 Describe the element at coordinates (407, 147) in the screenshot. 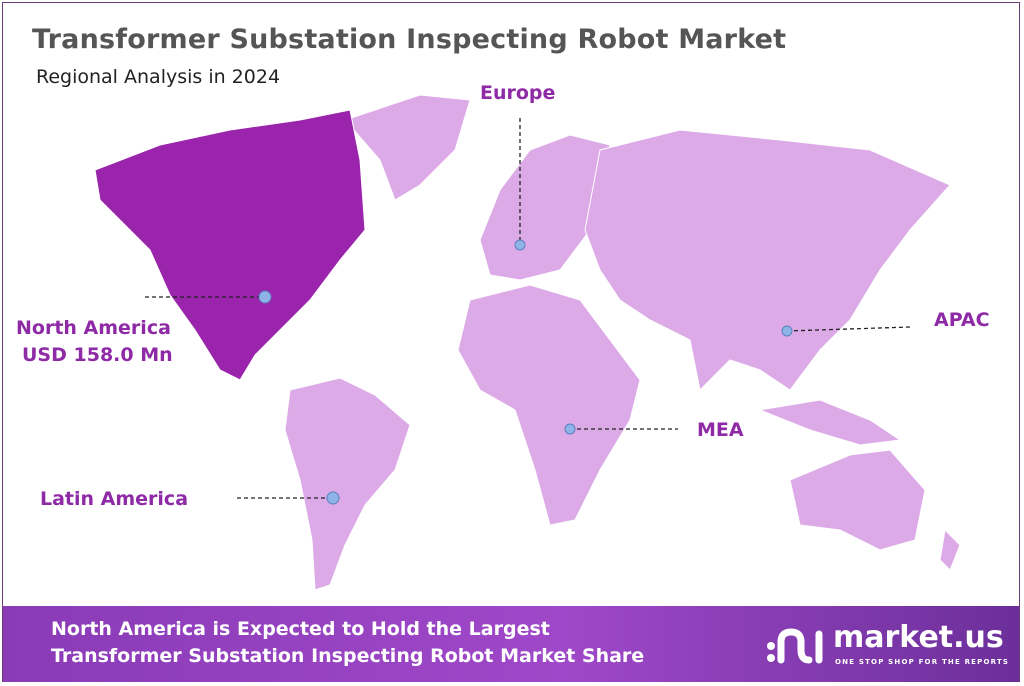

I see `greenland` at that location.